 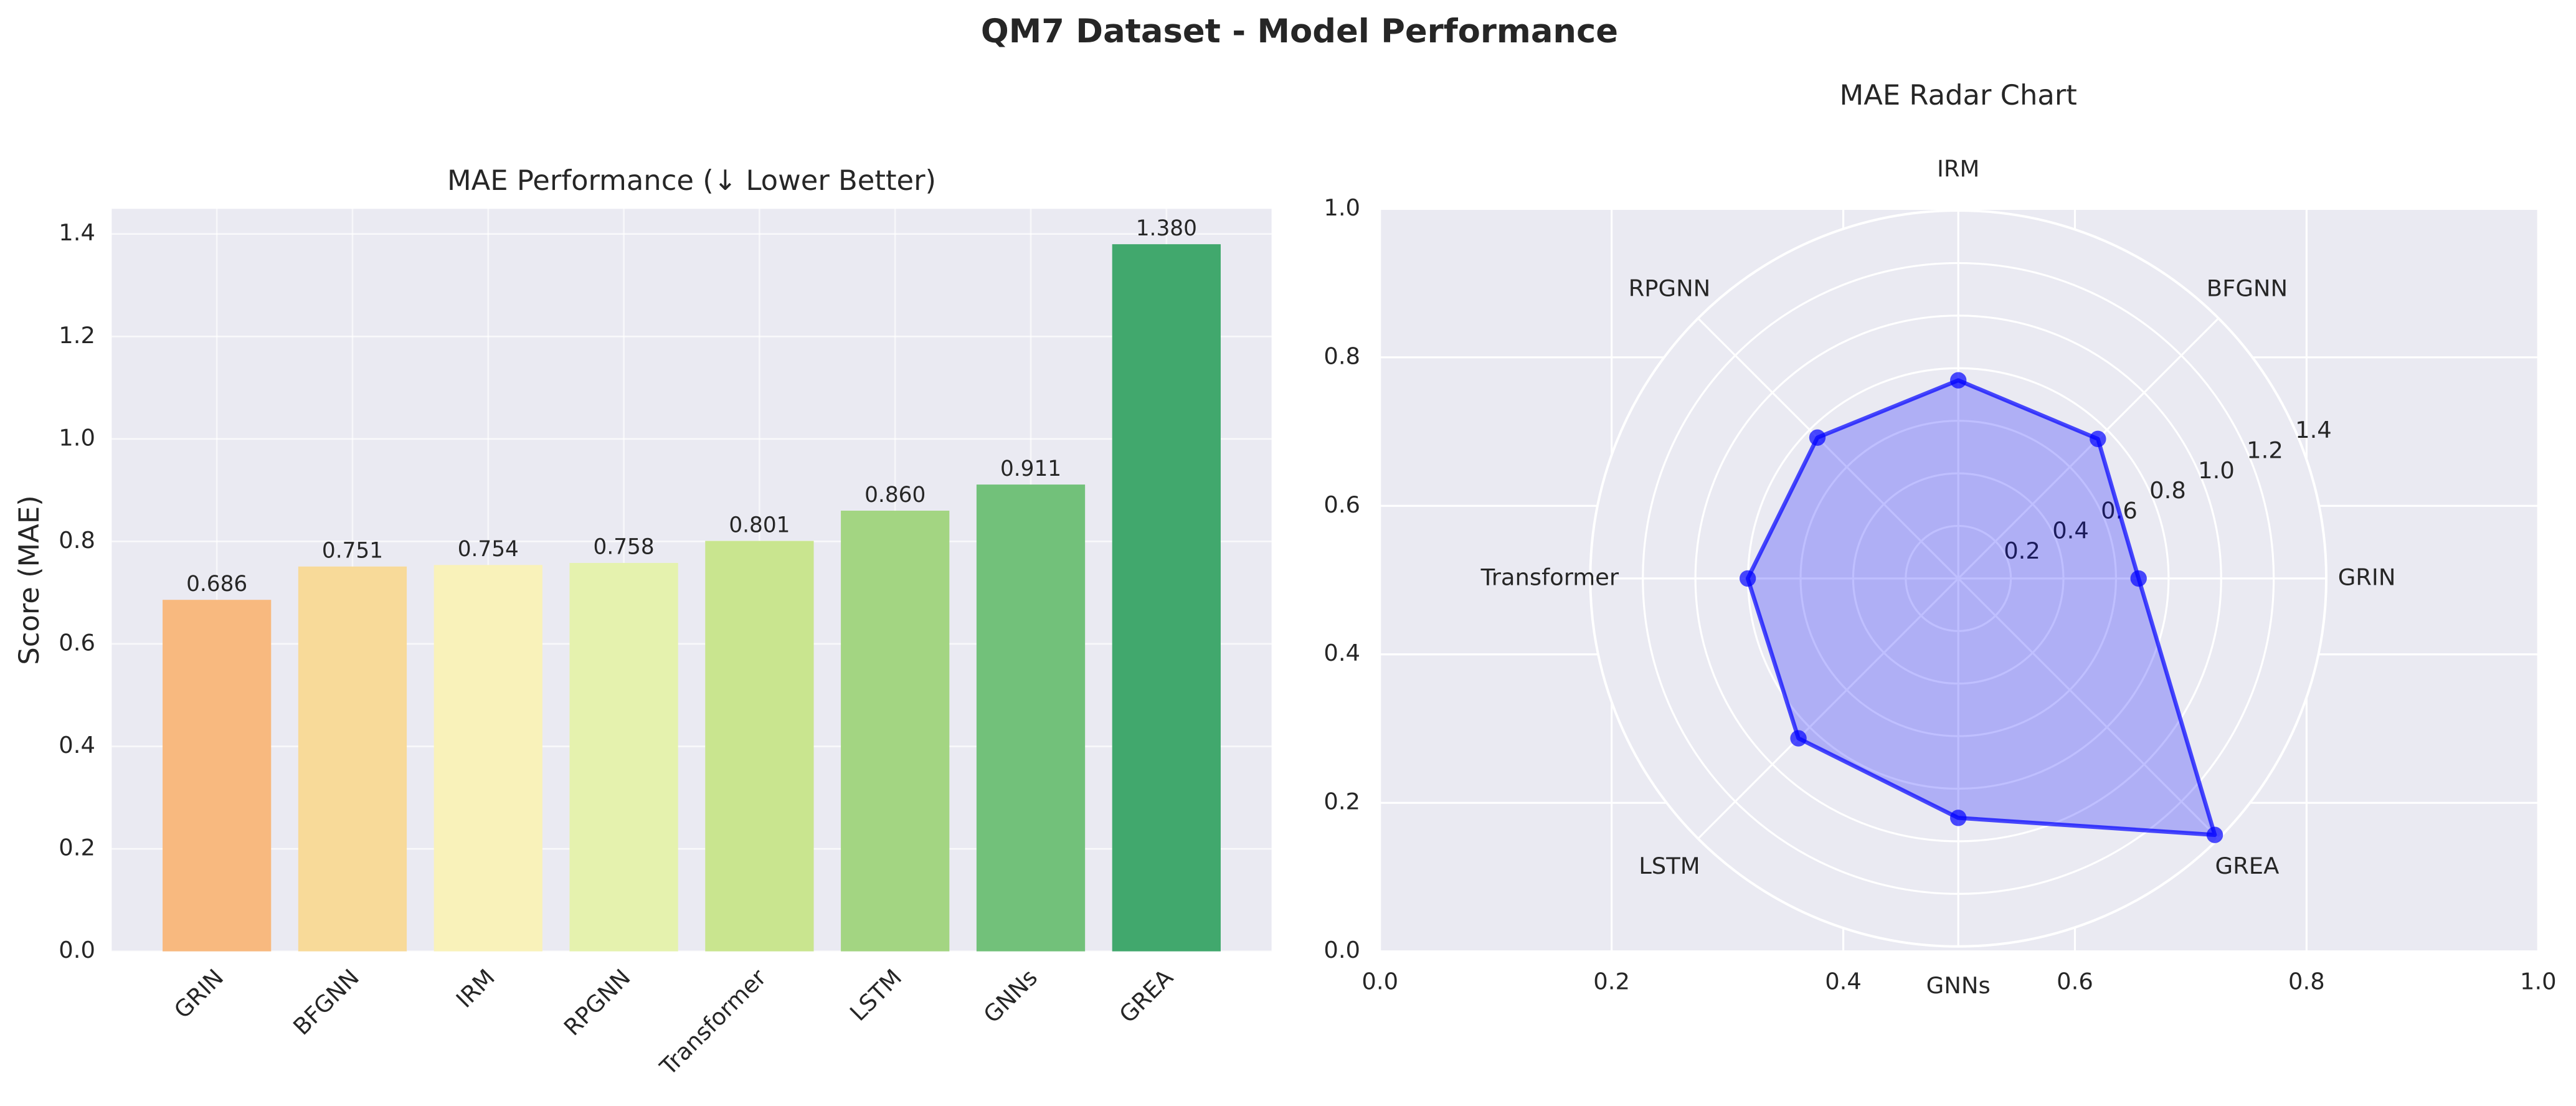 What do you see at coordinates (2217, 471) in the screenshot?
I see `r-tick-label: 1.0` at bounding box center [2217, 471].